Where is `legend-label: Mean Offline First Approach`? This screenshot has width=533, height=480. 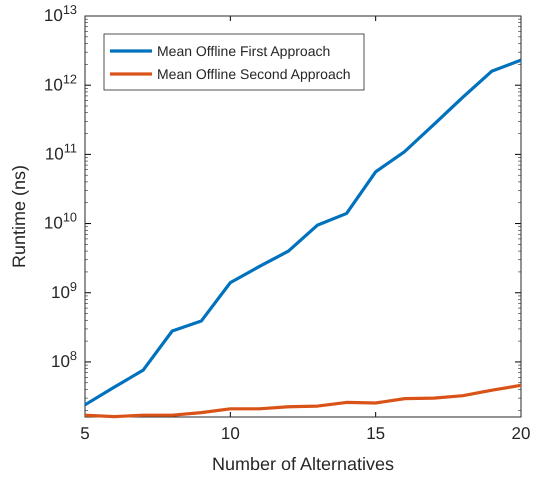
legend-label: Mean Offline First Approach is located at coordinates (243, 51).